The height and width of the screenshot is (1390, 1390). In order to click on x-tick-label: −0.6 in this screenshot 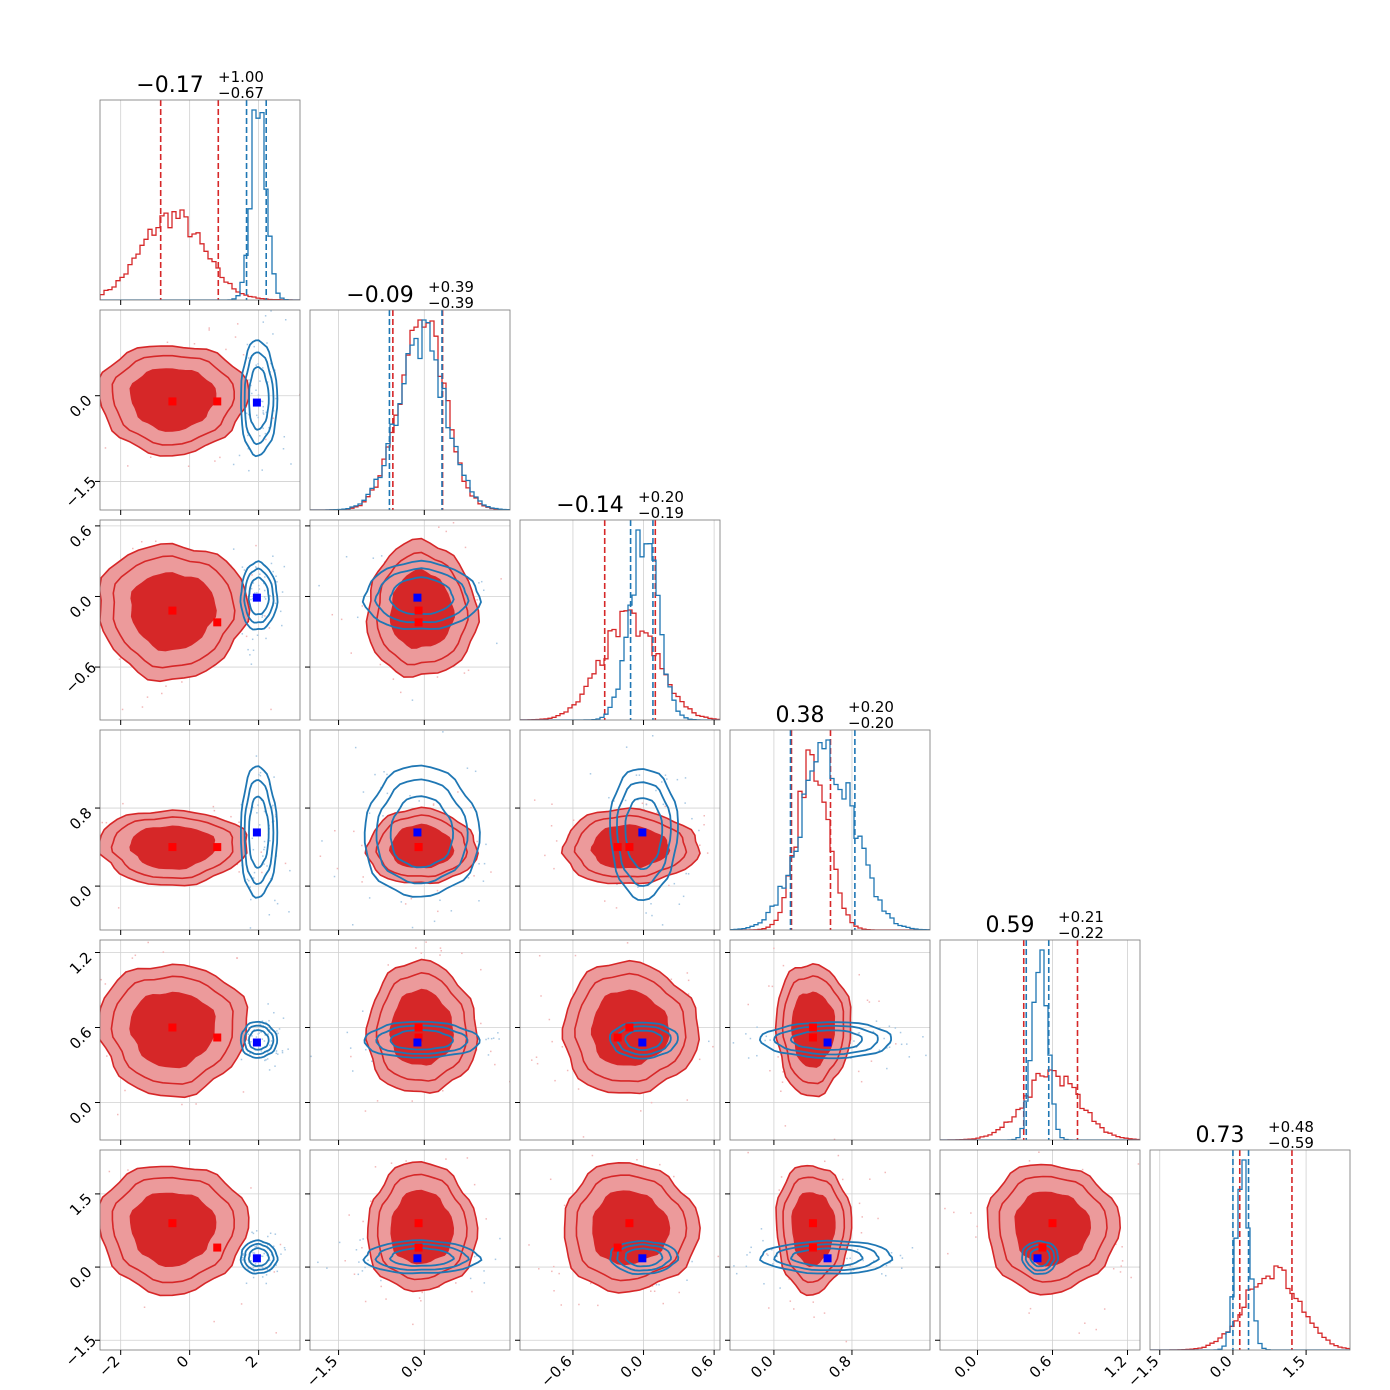, I will do `click(556, 1371)`.